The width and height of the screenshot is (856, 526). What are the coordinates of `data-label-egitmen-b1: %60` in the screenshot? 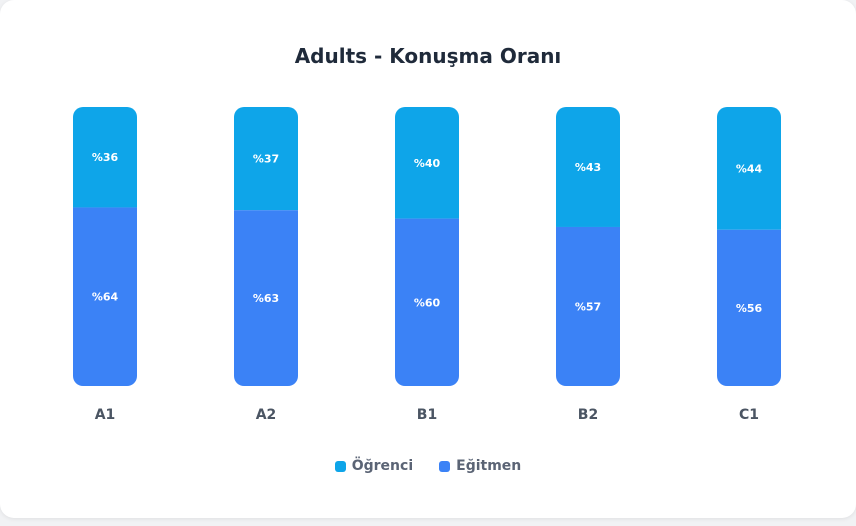 It's located at (427, 302).